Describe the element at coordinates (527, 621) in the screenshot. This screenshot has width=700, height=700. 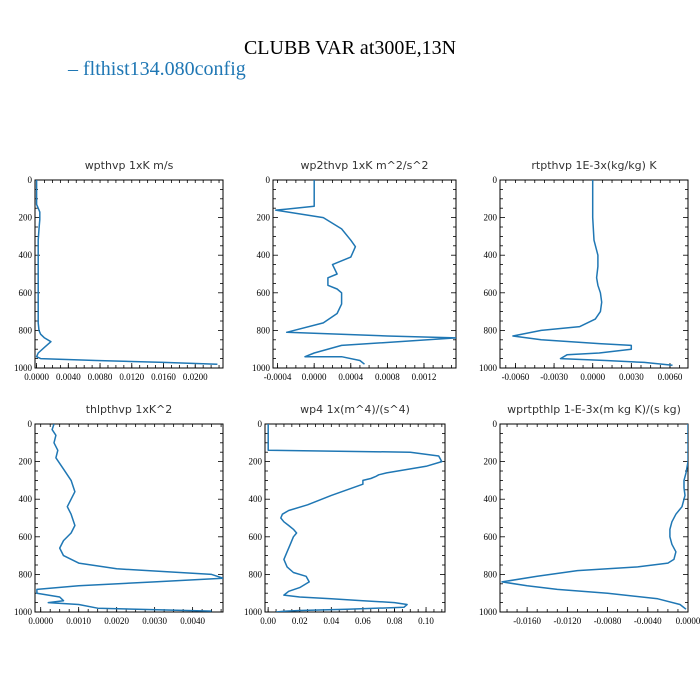
I see `x-tick-label: -0.0160` at that location.